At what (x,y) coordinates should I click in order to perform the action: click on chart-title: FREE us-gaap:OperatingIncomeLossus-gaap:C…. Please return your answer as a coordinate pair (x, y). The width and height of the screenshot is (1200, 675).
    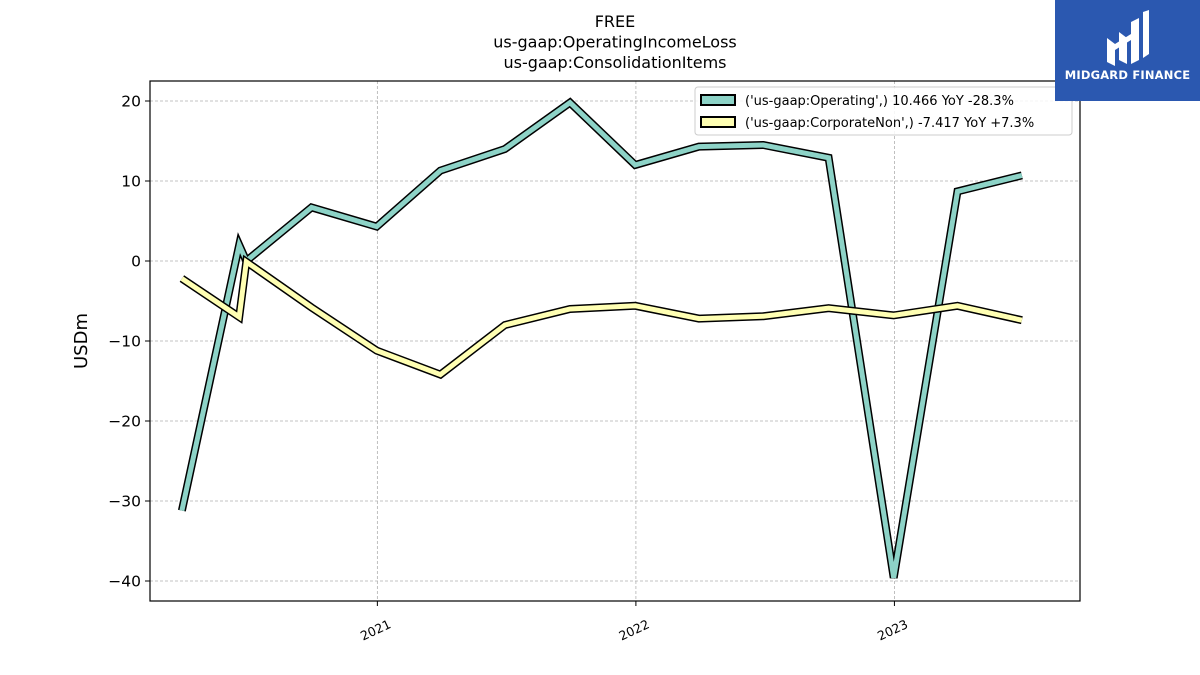
    Looking at the image, I should click on (615, 42).